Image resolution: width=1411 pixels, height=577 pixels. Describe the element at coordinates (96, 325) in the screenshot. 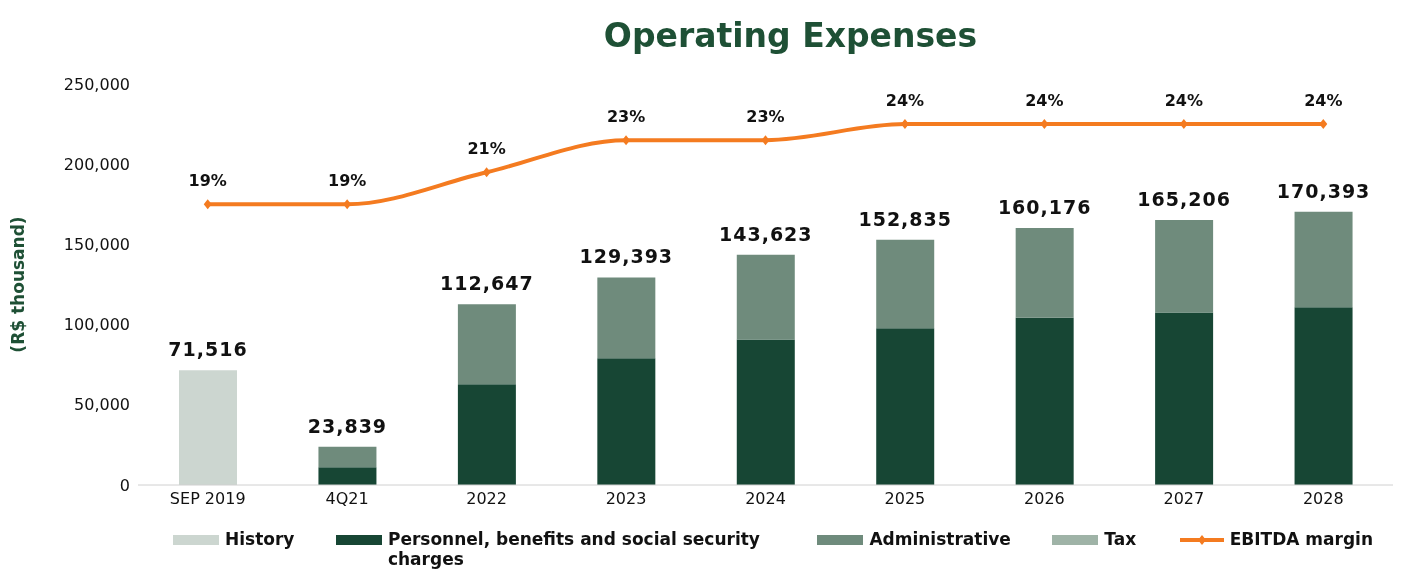

I see `y-tick-label: 100,000` at that location.